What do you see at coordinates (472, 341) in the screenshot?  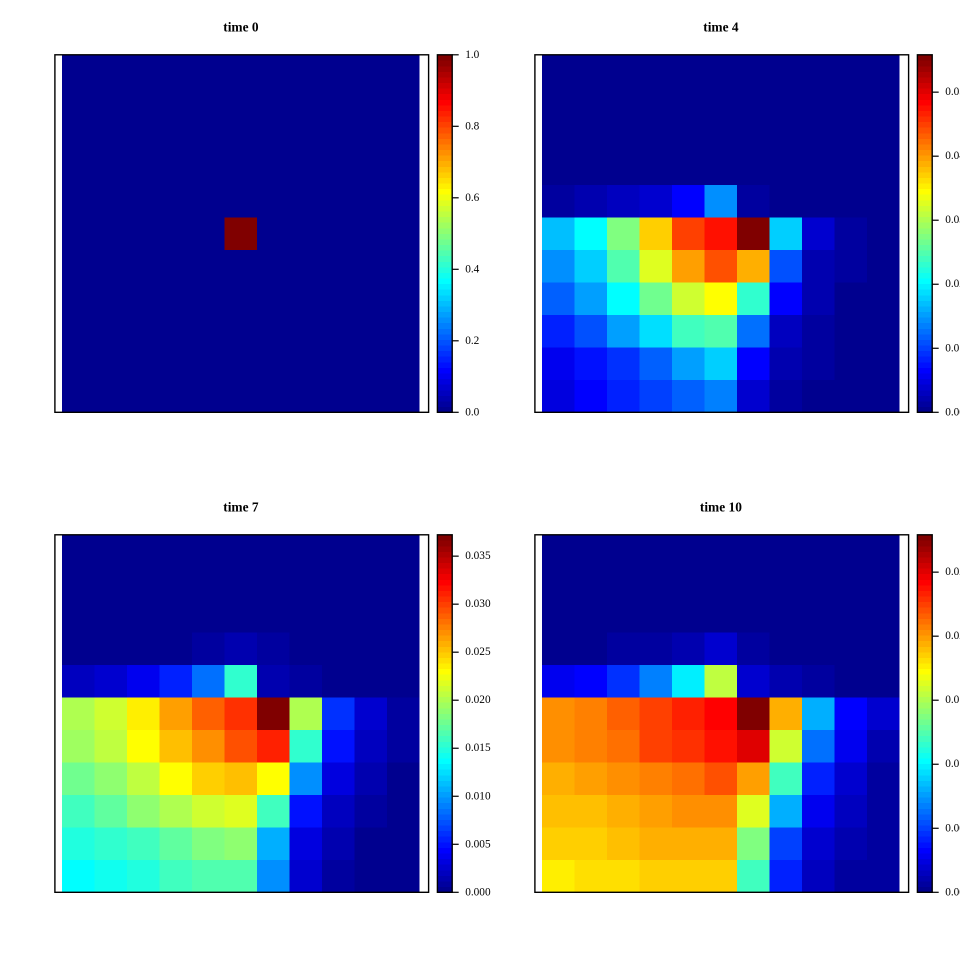 I see `svg-text: 0.2` at bounding box center [472, 341].